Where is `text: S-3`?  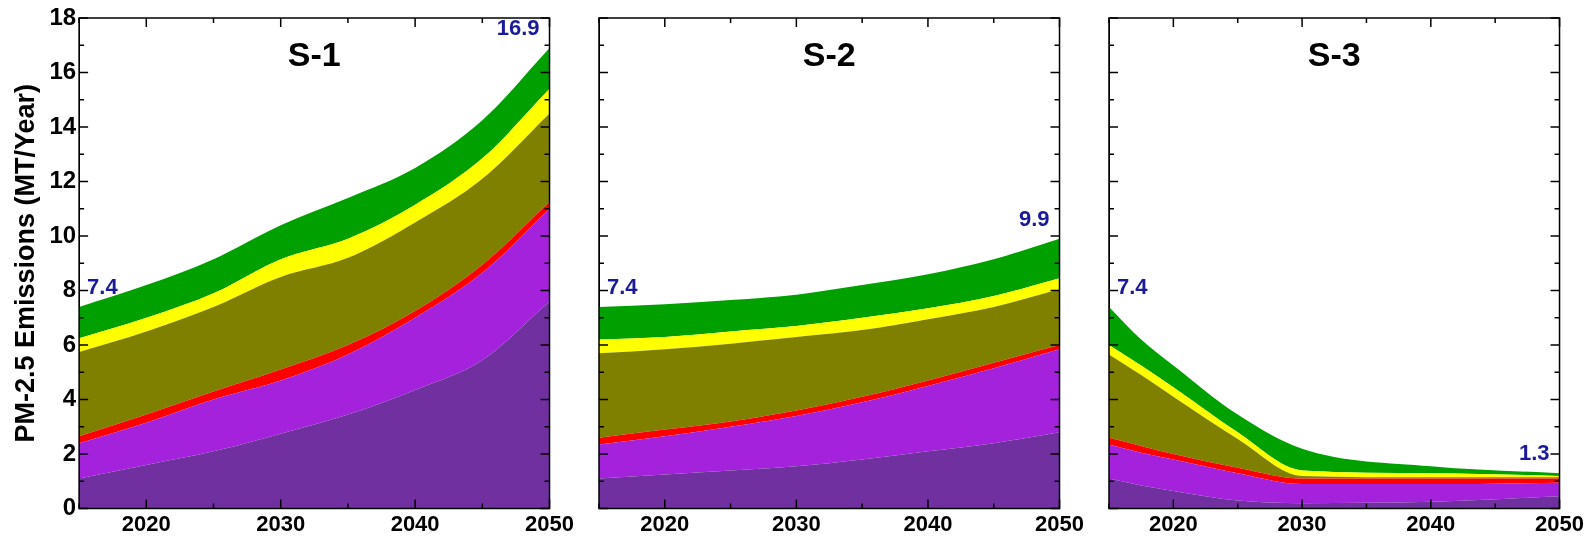
text: S-3 is located at coordinates (1334, 54).